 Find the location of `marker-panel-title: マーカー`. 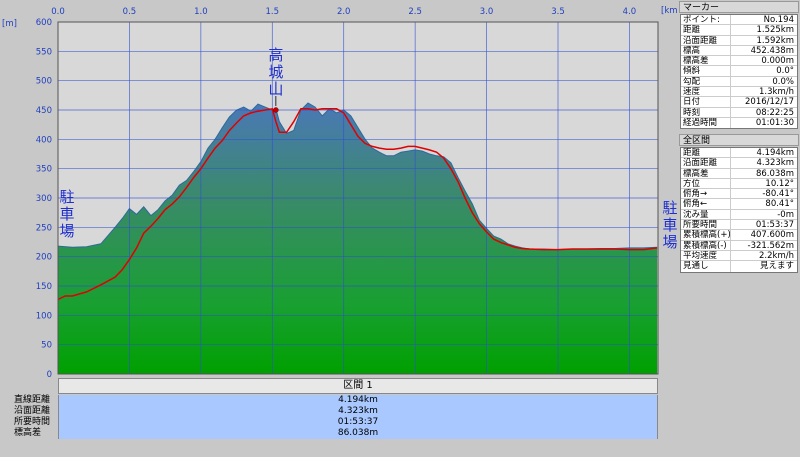

marker-panel-title: マーカー is located at coordinates (739, 7).